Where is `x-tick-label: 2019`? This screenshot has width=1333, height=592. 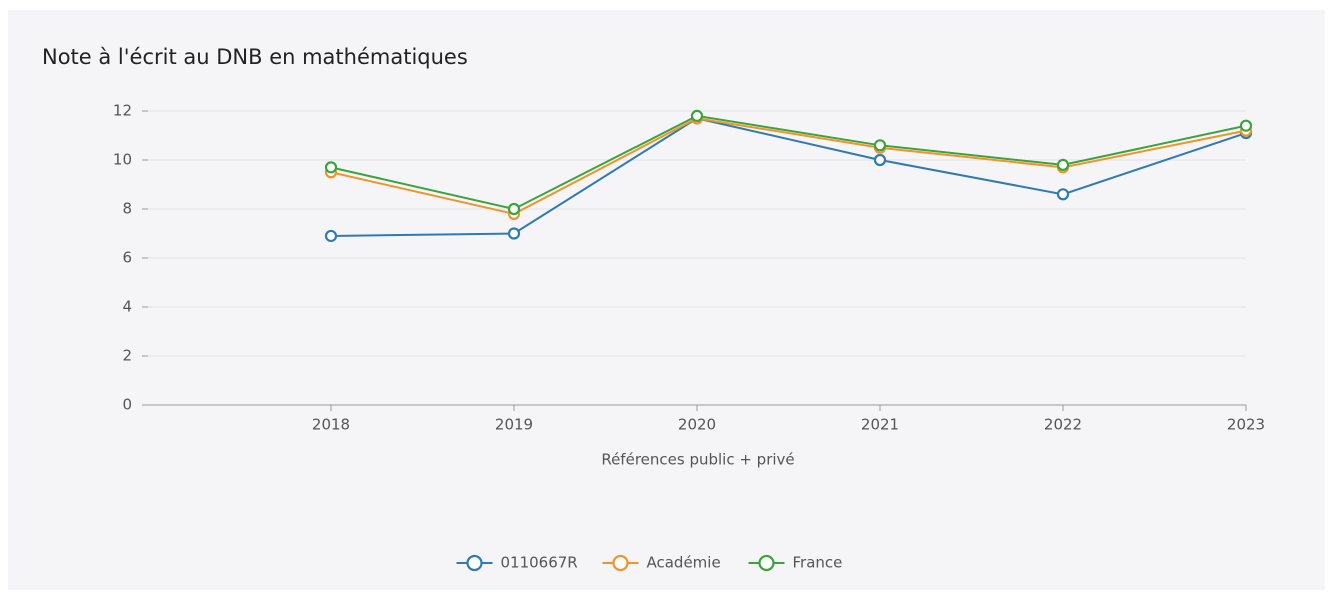 x-tick-label: 2019 is located at coordinates (514, 425).